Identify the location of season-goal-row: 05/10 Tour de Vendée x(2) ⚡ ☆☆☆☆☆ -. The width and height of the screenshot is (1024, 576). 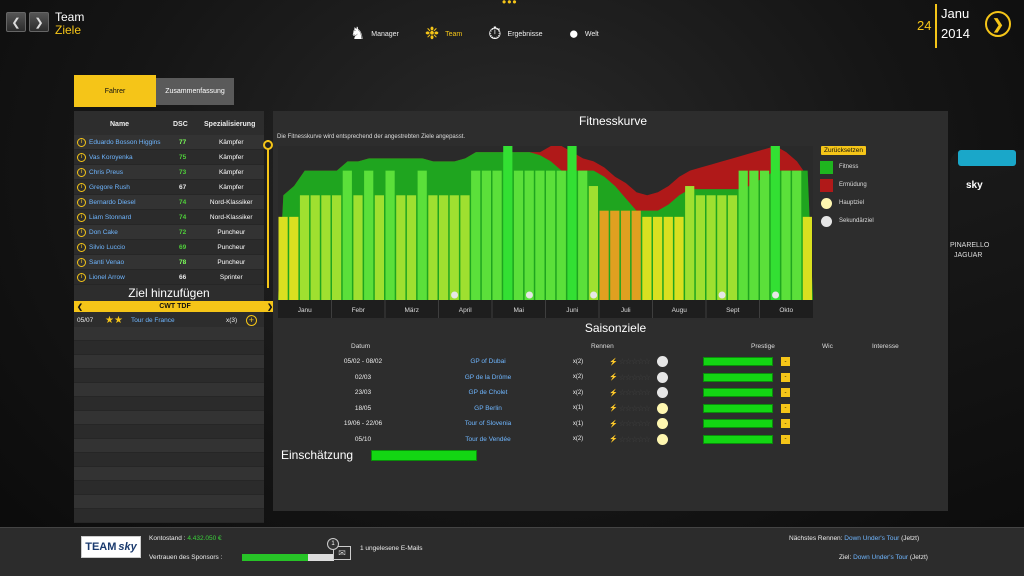
(551, 440).